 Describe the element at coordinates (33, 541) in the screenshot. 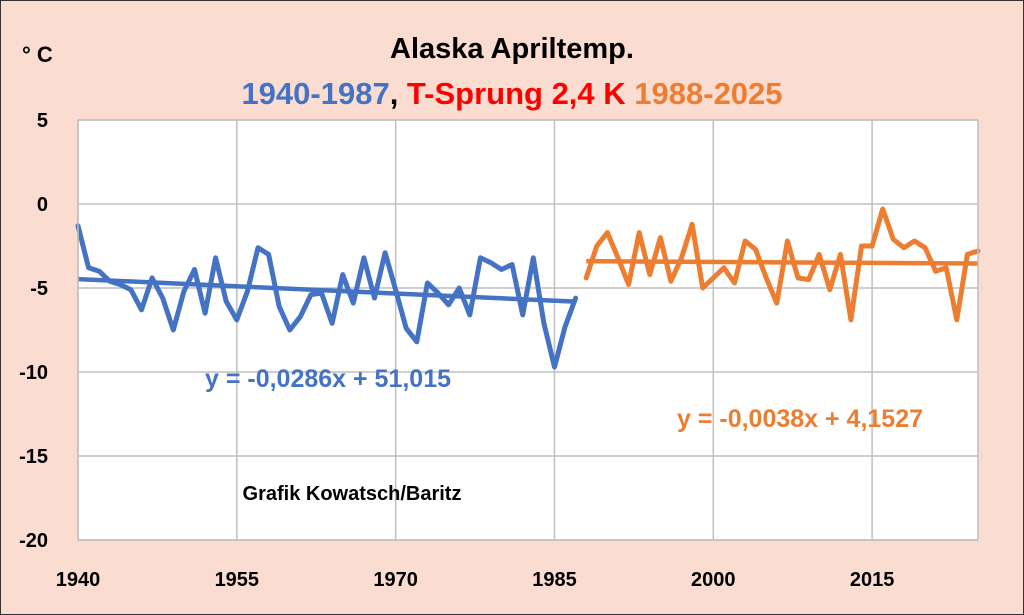

I see `y-tick-label: -20` at that location.